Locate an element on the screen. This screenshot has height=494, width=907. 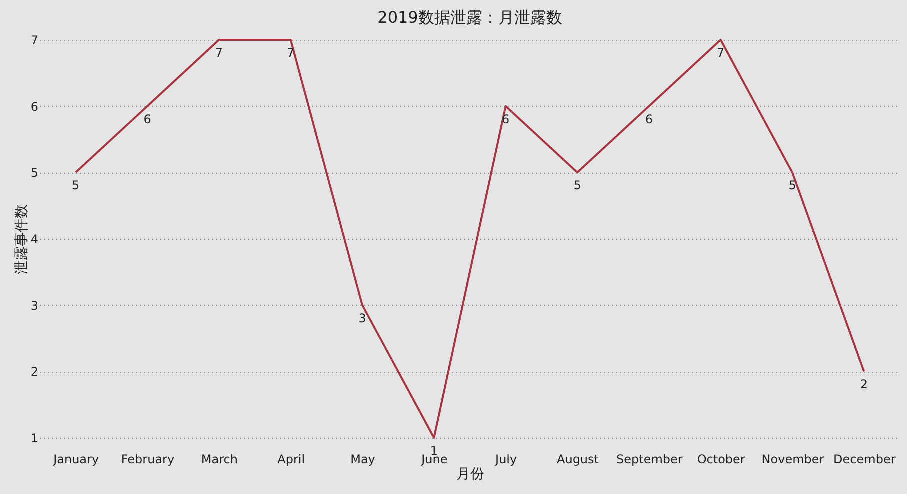
y-tick-label: 5 is located at coordinates (34, 173).